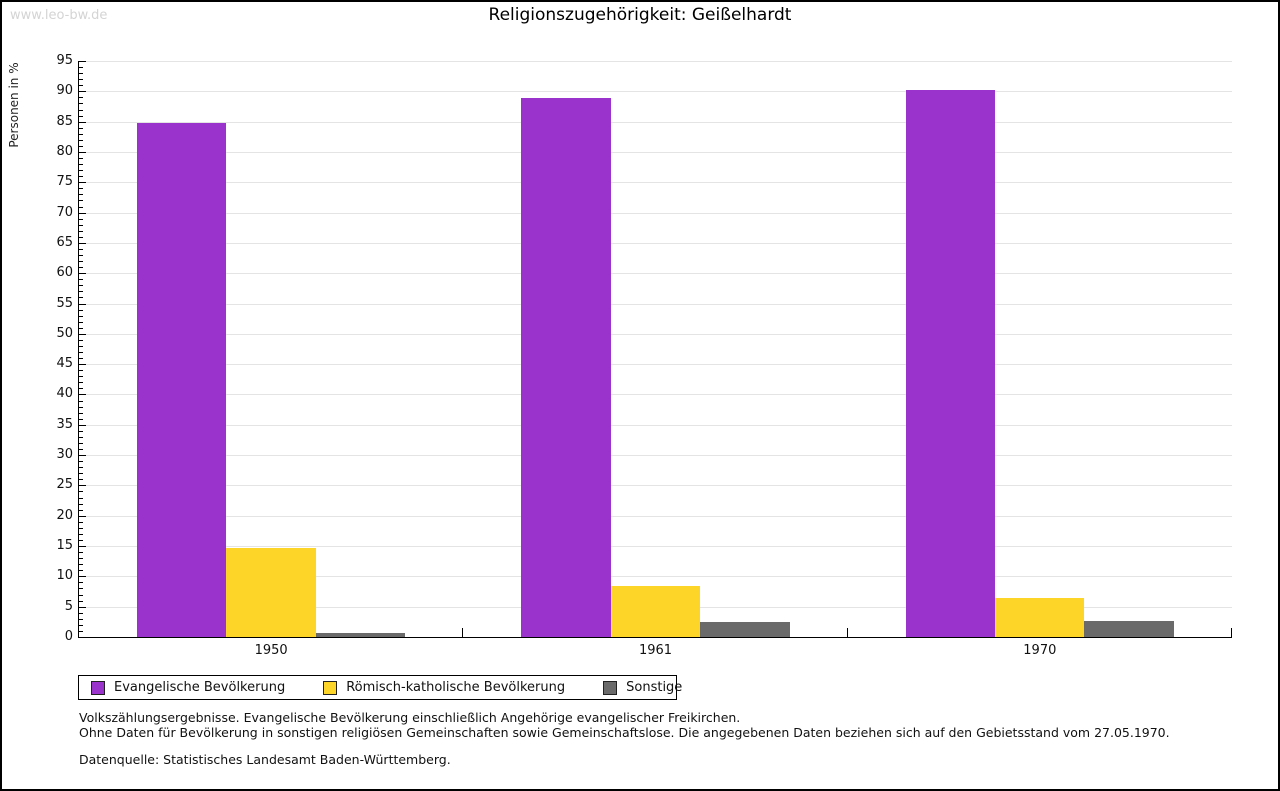 The height and width of the screenshot is (791, 1280). Describe the element at coordinates (64, 455) in the screenshot. I see `y-tick-label-30: 30` at that location.